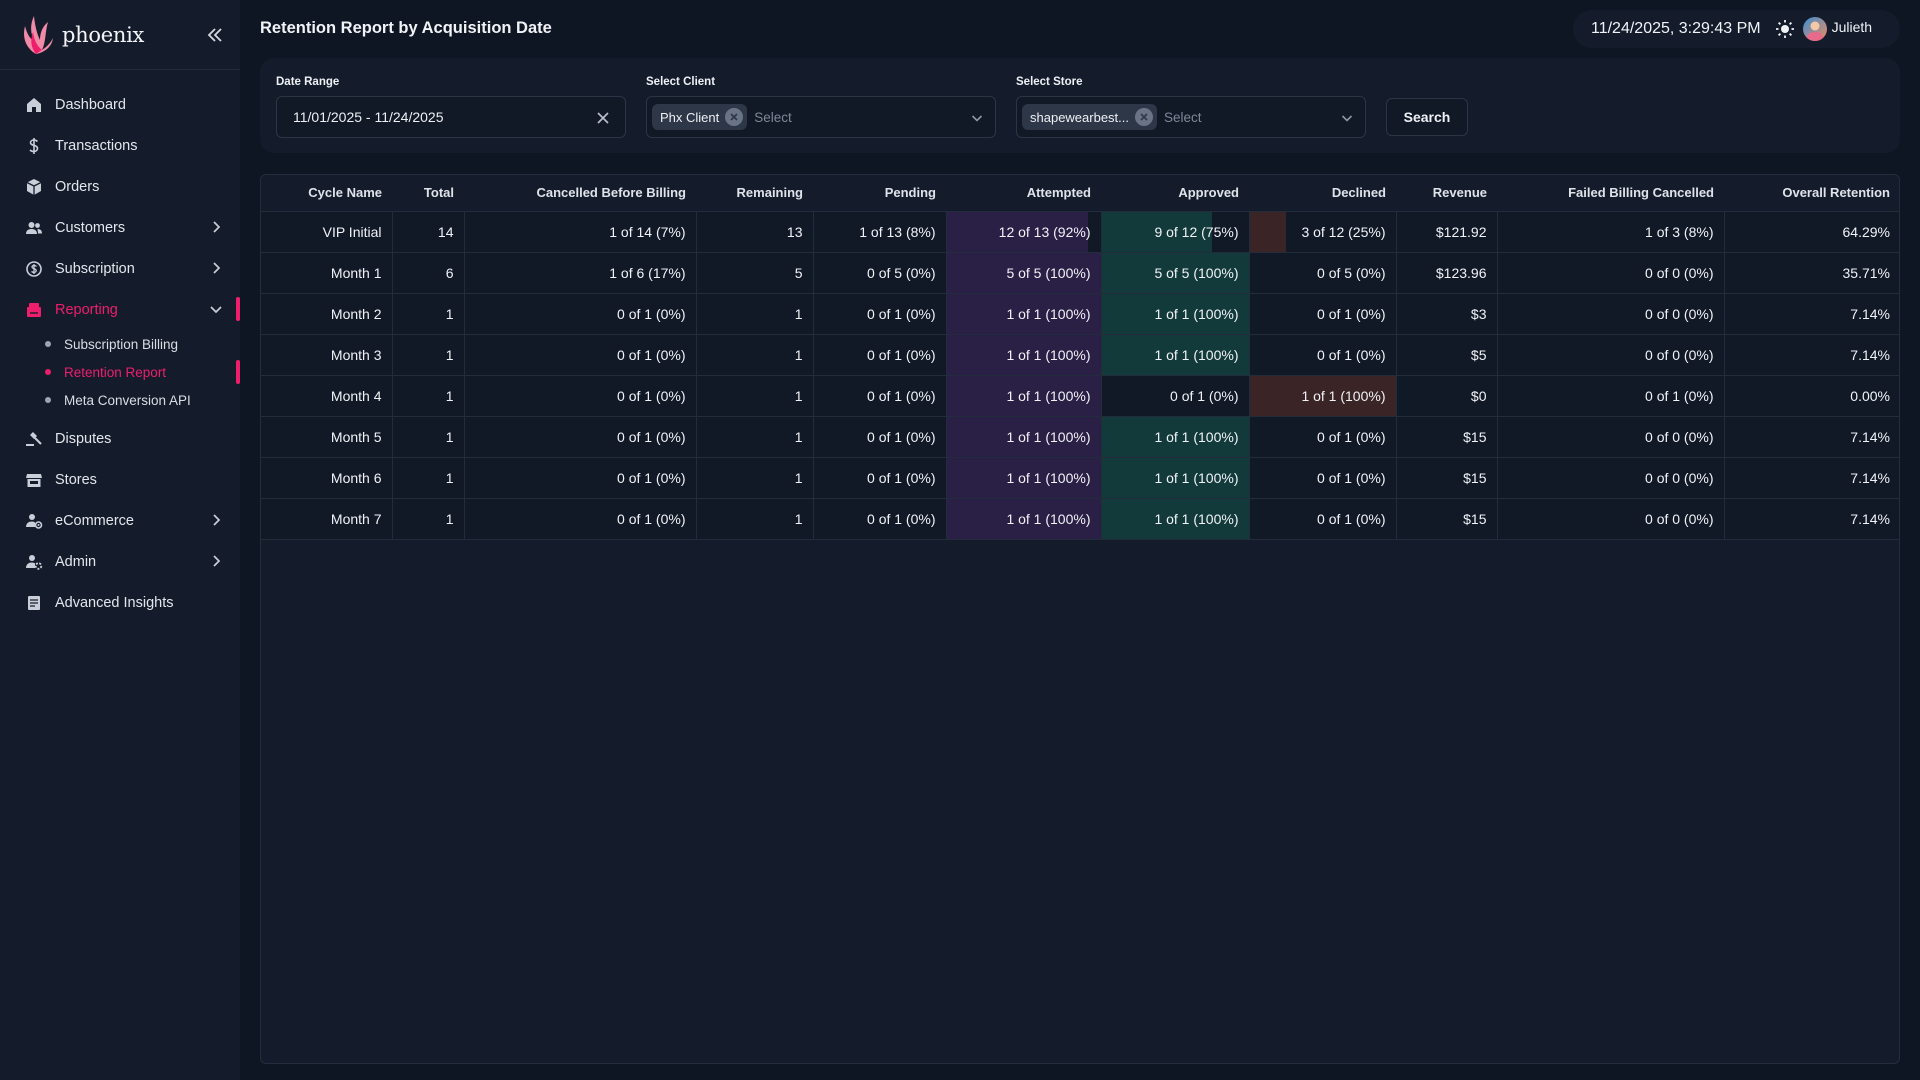 This screenshot has width=1920, height=1080. I want to click on sidebar-item-orders: Orders, so click(120, 186).